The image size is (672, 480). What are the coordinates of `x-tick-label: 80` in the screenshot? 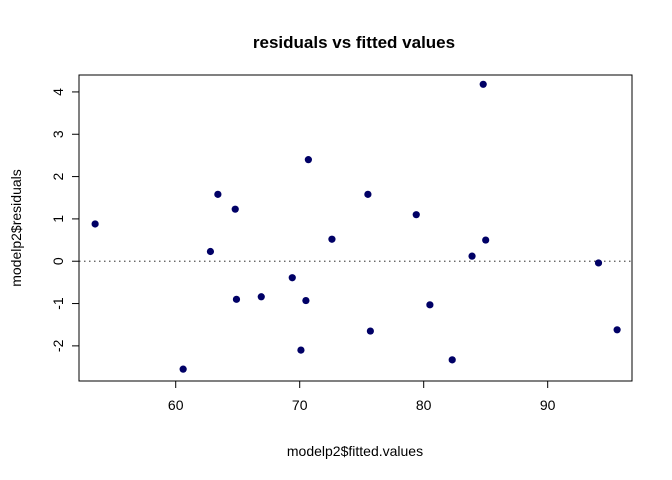 It's located at (424, 405).